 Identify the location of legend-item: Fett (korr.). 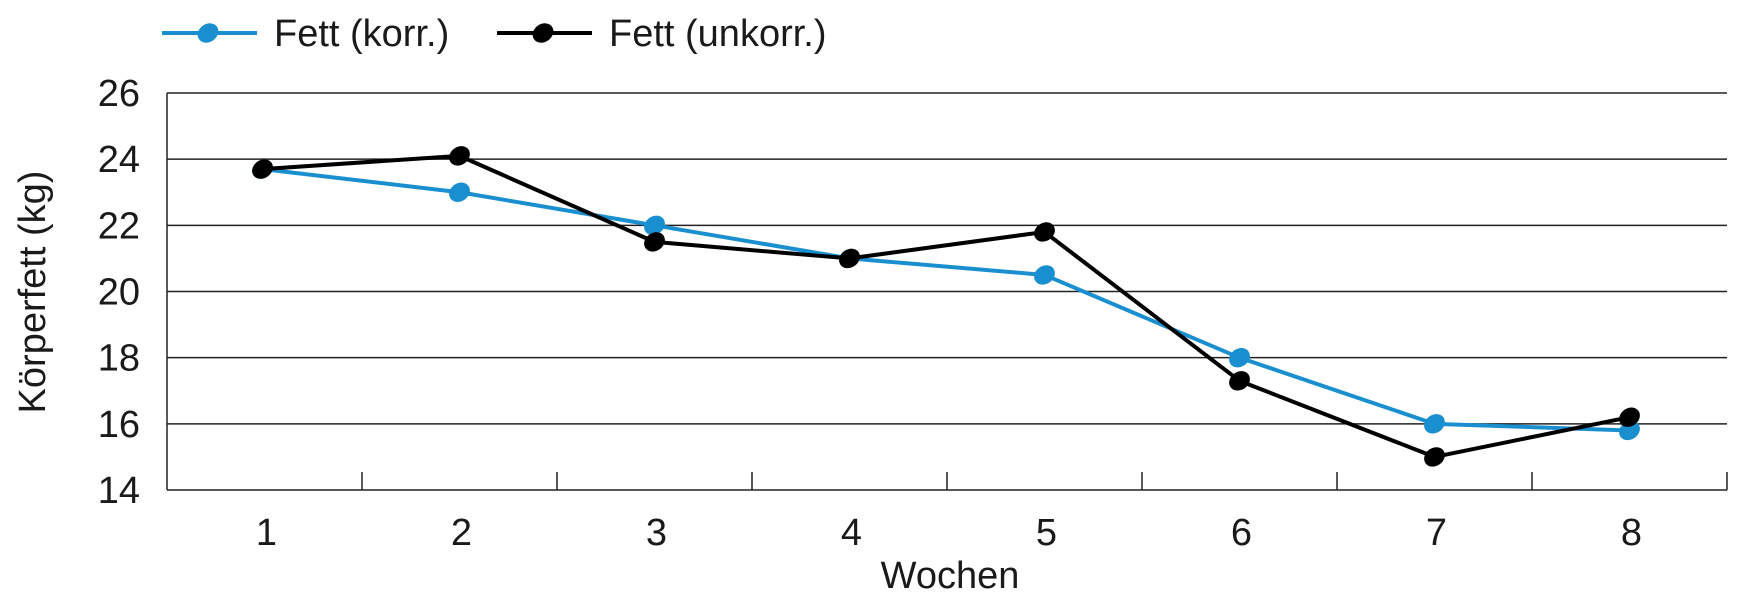
(305, 34).